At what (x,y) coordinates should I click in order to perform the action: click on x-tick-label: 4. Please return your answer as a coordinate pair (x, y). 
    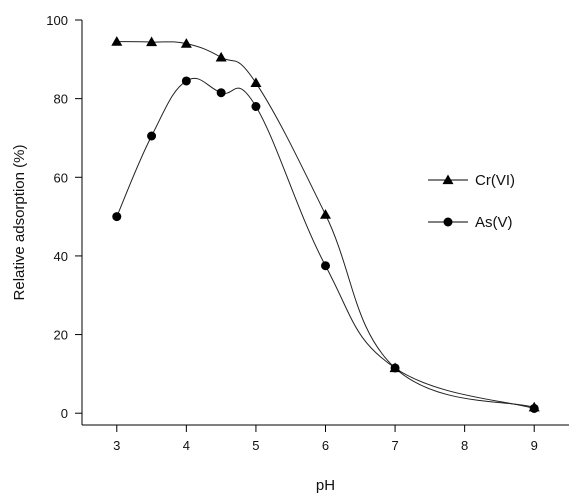
    Looking at the image, I should click on (186, 445).